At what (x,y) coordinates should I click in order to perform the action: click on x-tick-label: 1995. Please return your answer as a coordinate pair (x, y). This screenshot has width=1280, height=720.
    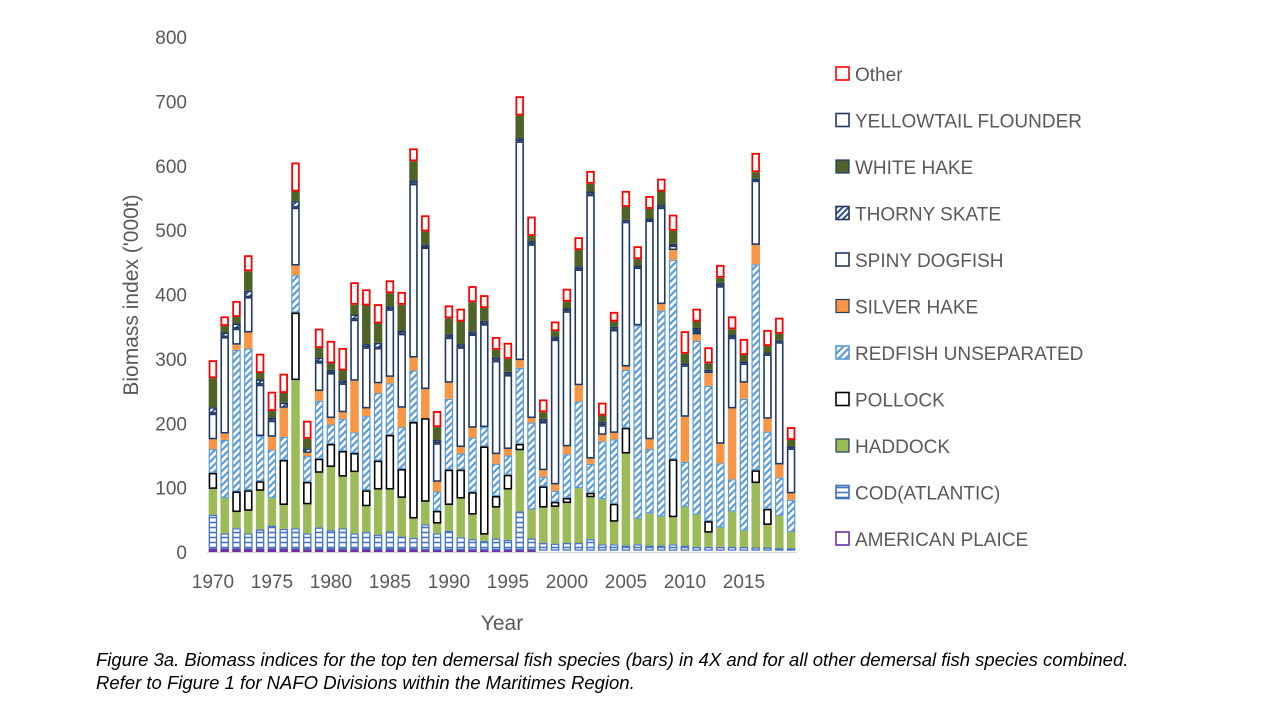
    Looking at the image, I should click on (508, 582).